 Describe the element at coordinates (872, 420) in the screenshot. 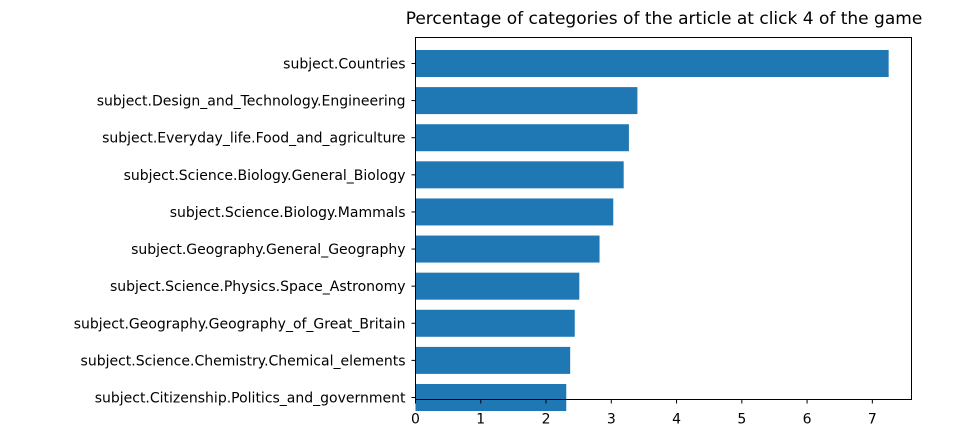

I see `x-tick-label: 7` at that location.